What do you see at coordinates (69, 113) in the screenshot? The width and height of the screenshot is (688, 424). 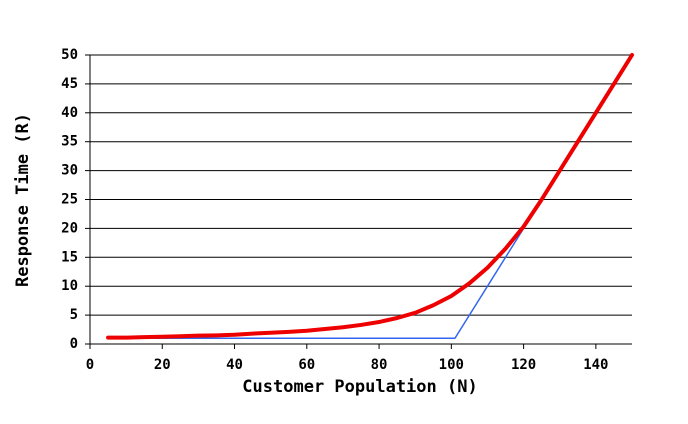 I see `y-tick-label: 40` at bounding box center [69, 113].